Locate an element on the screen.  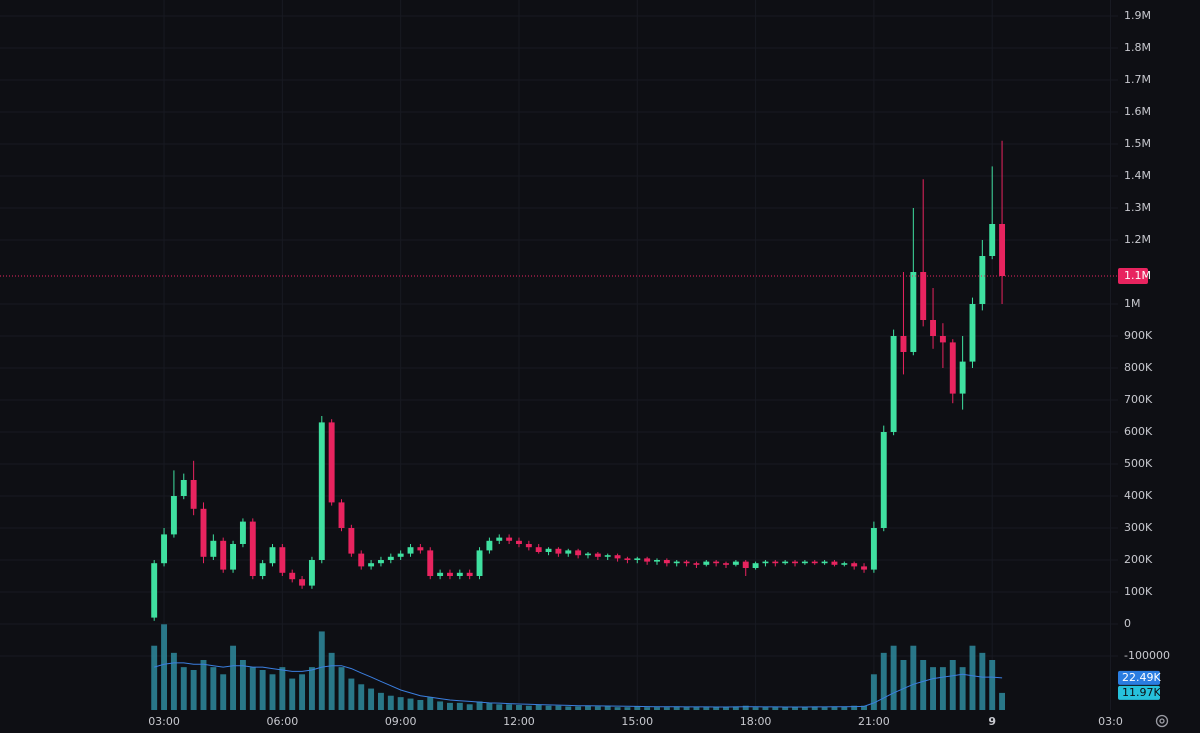
x-tick-label: 06:00 is located at coordinates (283, 721).